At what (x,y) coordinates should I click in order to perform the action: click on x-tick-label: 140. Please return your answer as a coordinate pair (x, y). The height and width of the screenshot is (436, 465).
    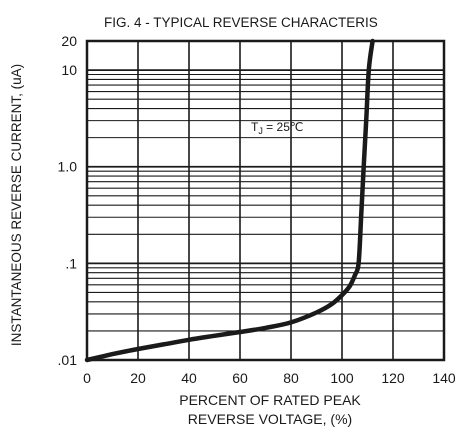
    Looking at the image, I should click on (444, 378).